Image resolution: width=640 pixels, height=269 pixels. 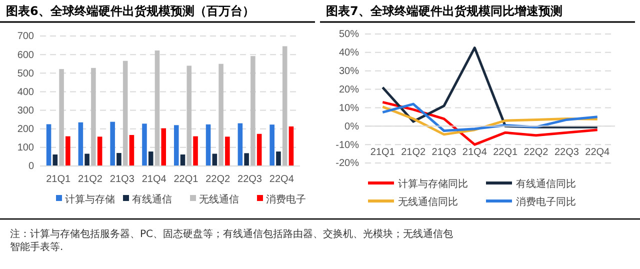 What do you see at coordinates (286, 200) in the screenshot?
I see `legend-label: 消费电子` at bounding box center [286, 200].